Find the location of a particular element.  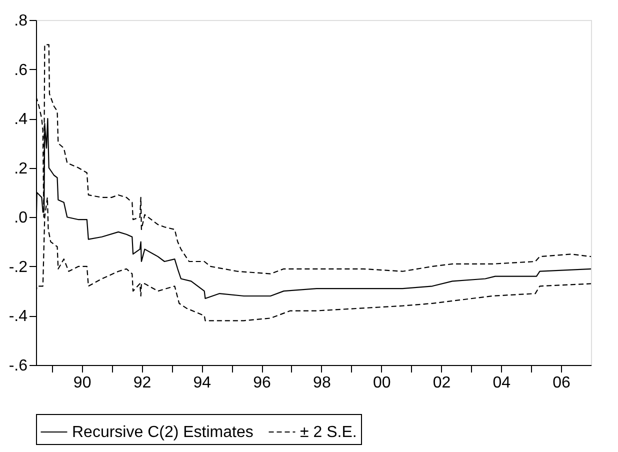

x-tick-label: 90 is located at coordinates (82, 383).